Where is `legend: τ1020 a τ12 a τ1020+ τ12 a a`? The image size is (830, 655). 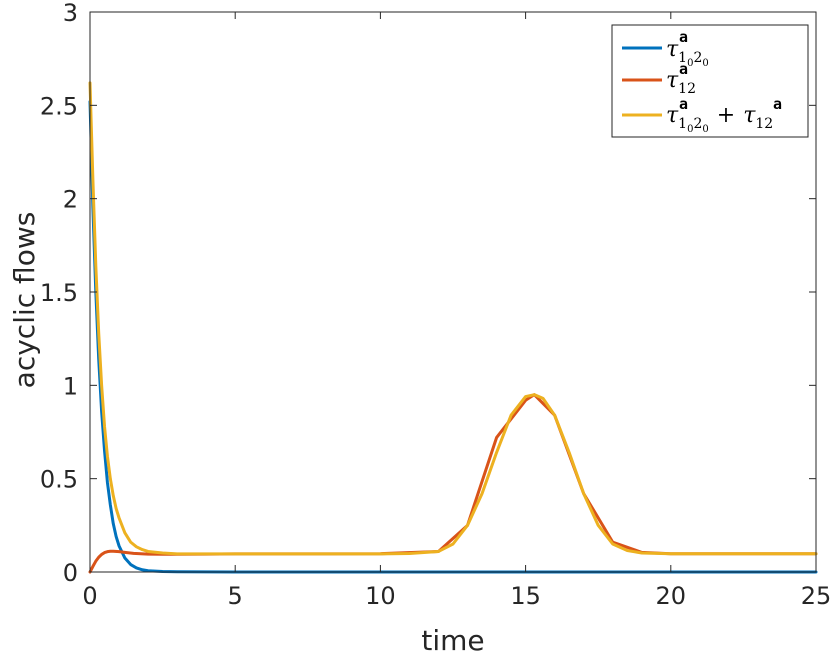
legend: τ1020 a τ12 a τ1020+ τ12 a a is located at coordinates (710, 81).